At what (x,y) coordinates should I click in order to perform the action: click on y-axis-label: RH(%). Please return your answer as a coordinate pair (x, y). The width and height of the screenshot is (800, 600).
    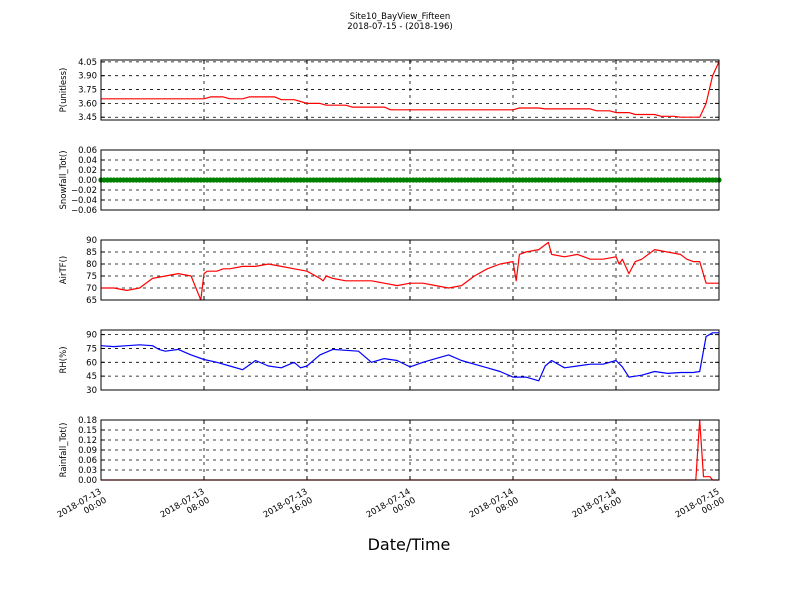
    Looking at the image, I should click on (64, 359).